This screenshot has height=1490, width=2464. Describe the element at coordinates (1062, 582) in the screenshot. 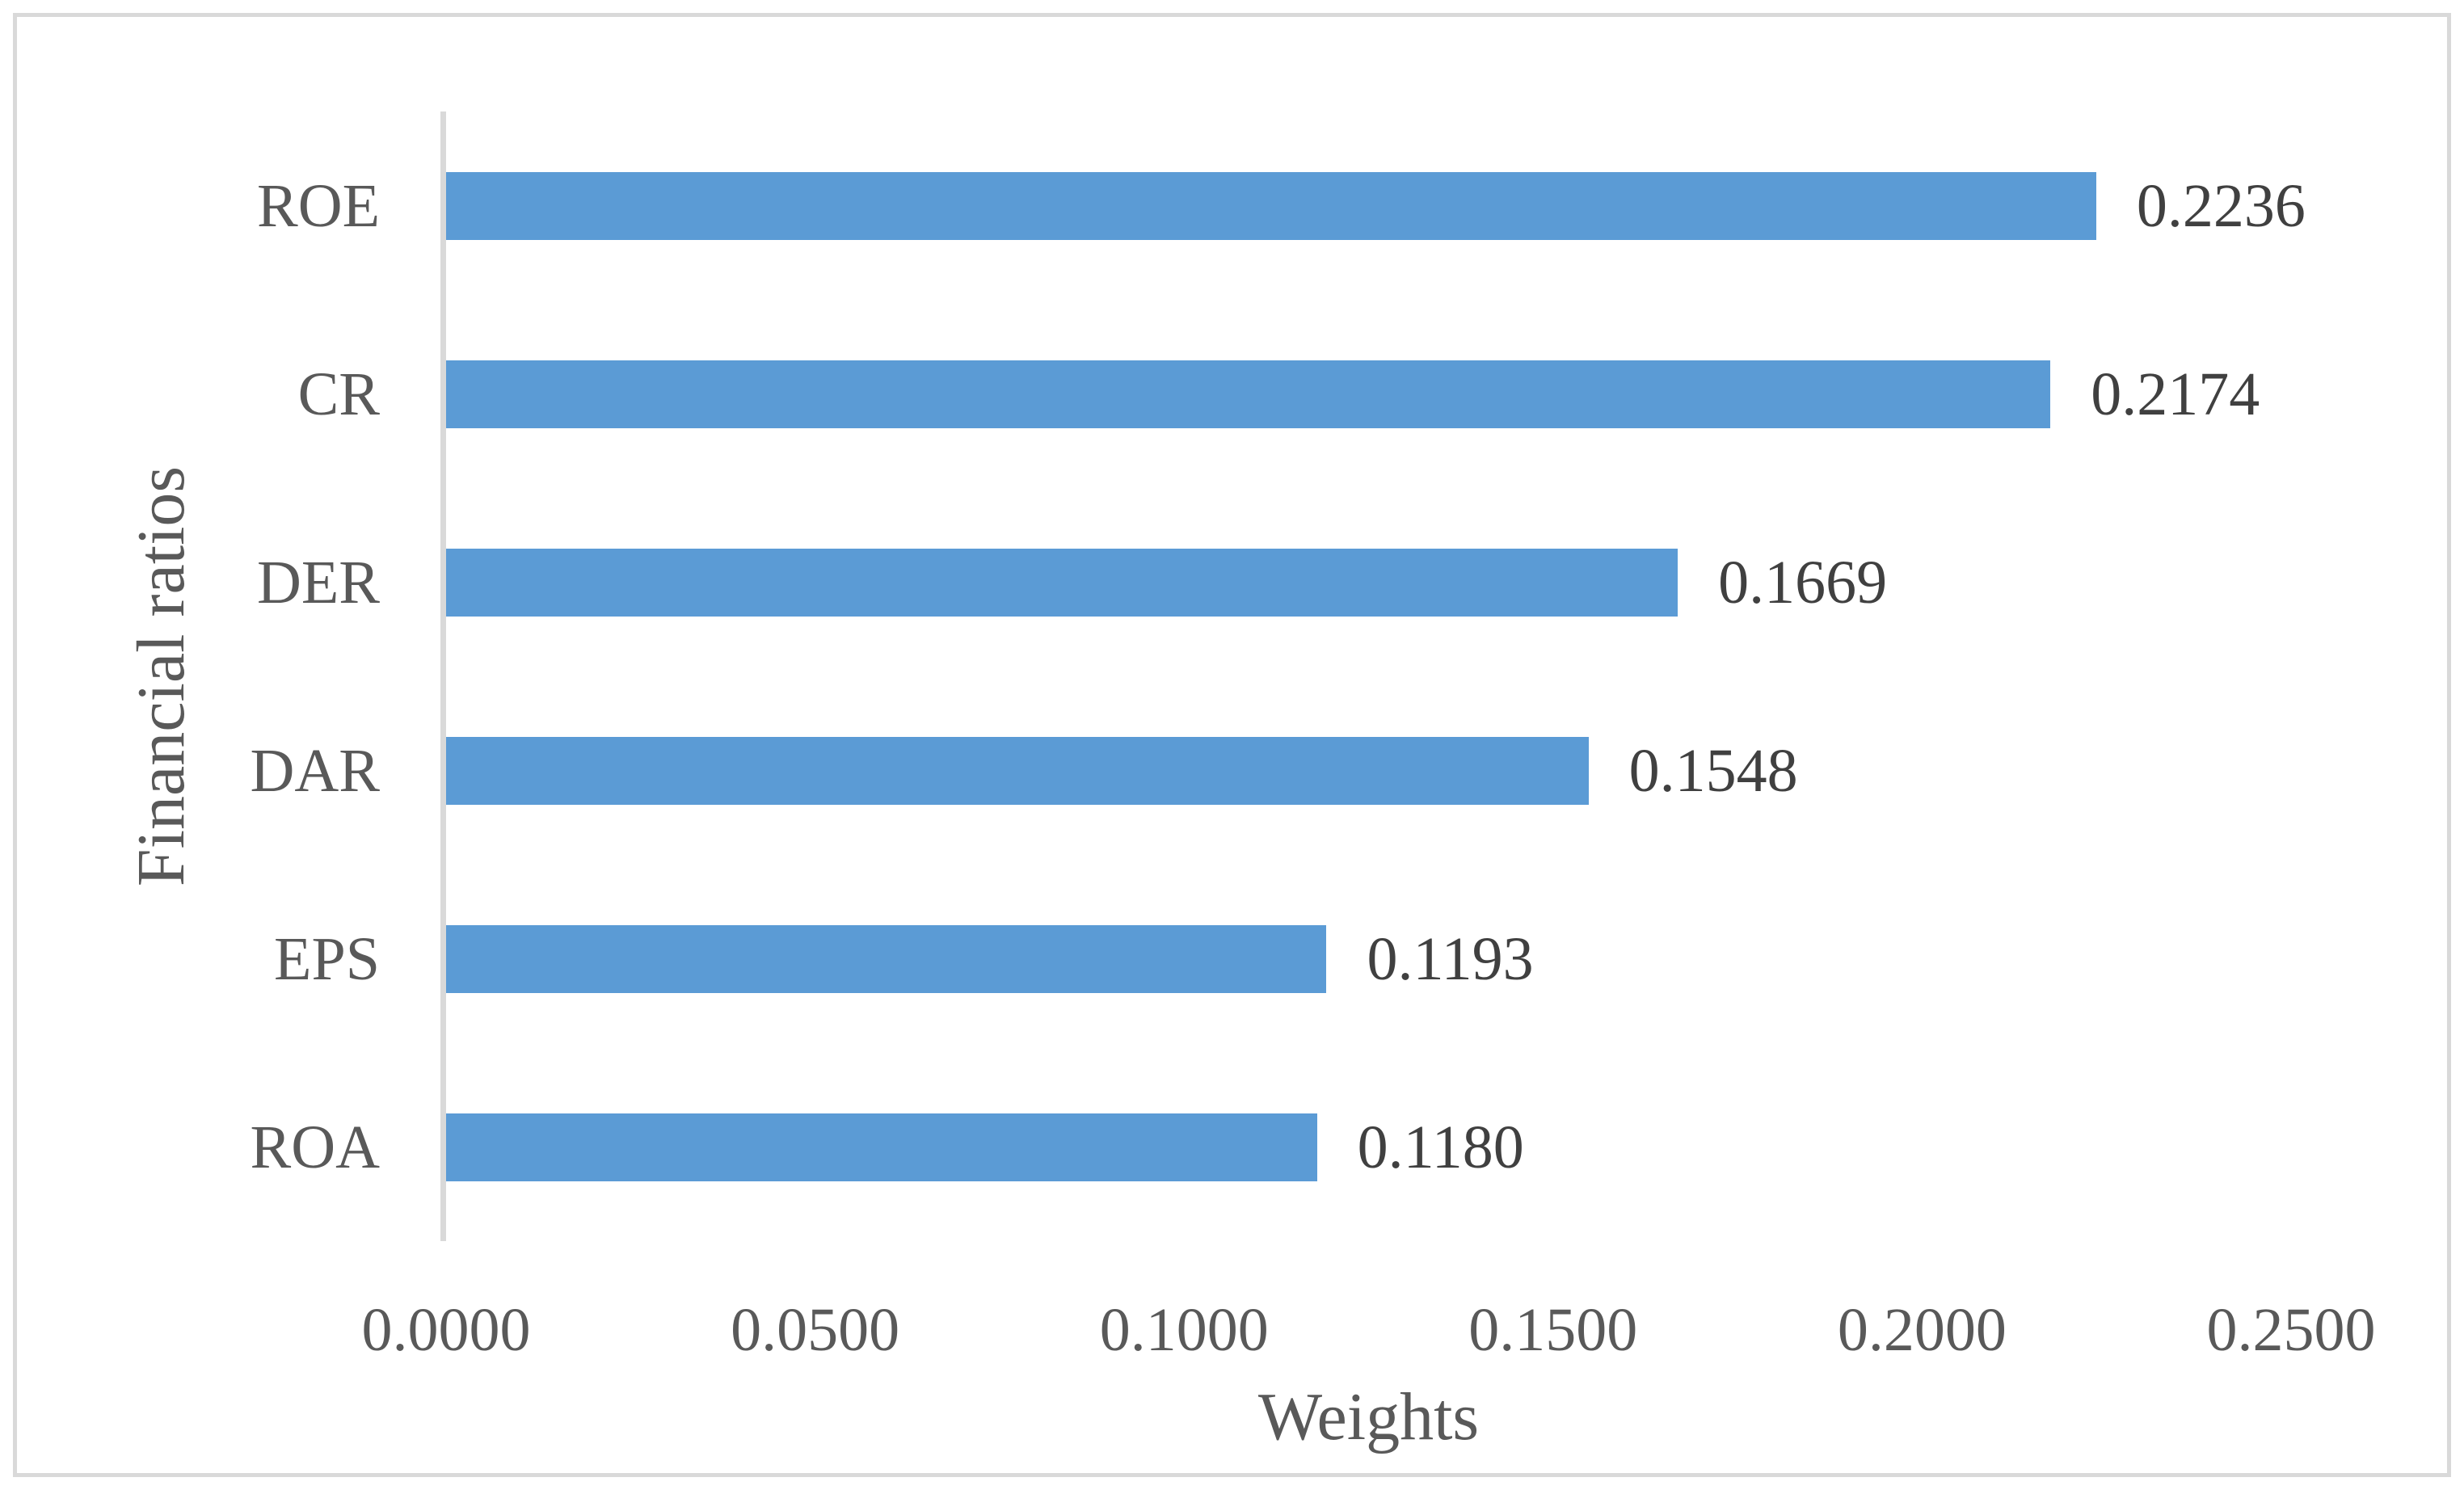

I see `bar-der` at that location.